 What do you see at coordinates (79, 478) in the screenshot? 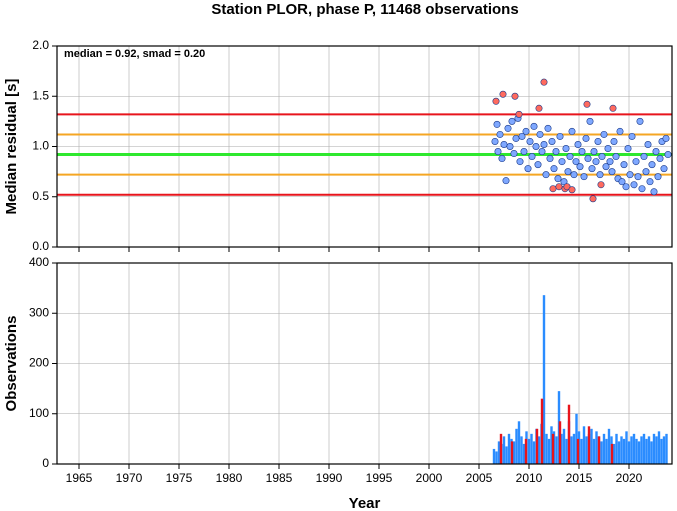
I see `x-tick-label: 1965` at bounding box center [79, 478].